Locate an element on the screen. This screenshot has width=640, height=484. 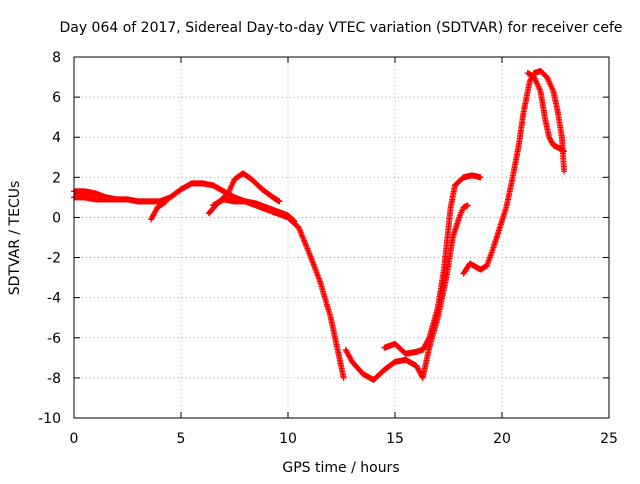
y-tick-label: -8 is located at coordinates (54, 379).